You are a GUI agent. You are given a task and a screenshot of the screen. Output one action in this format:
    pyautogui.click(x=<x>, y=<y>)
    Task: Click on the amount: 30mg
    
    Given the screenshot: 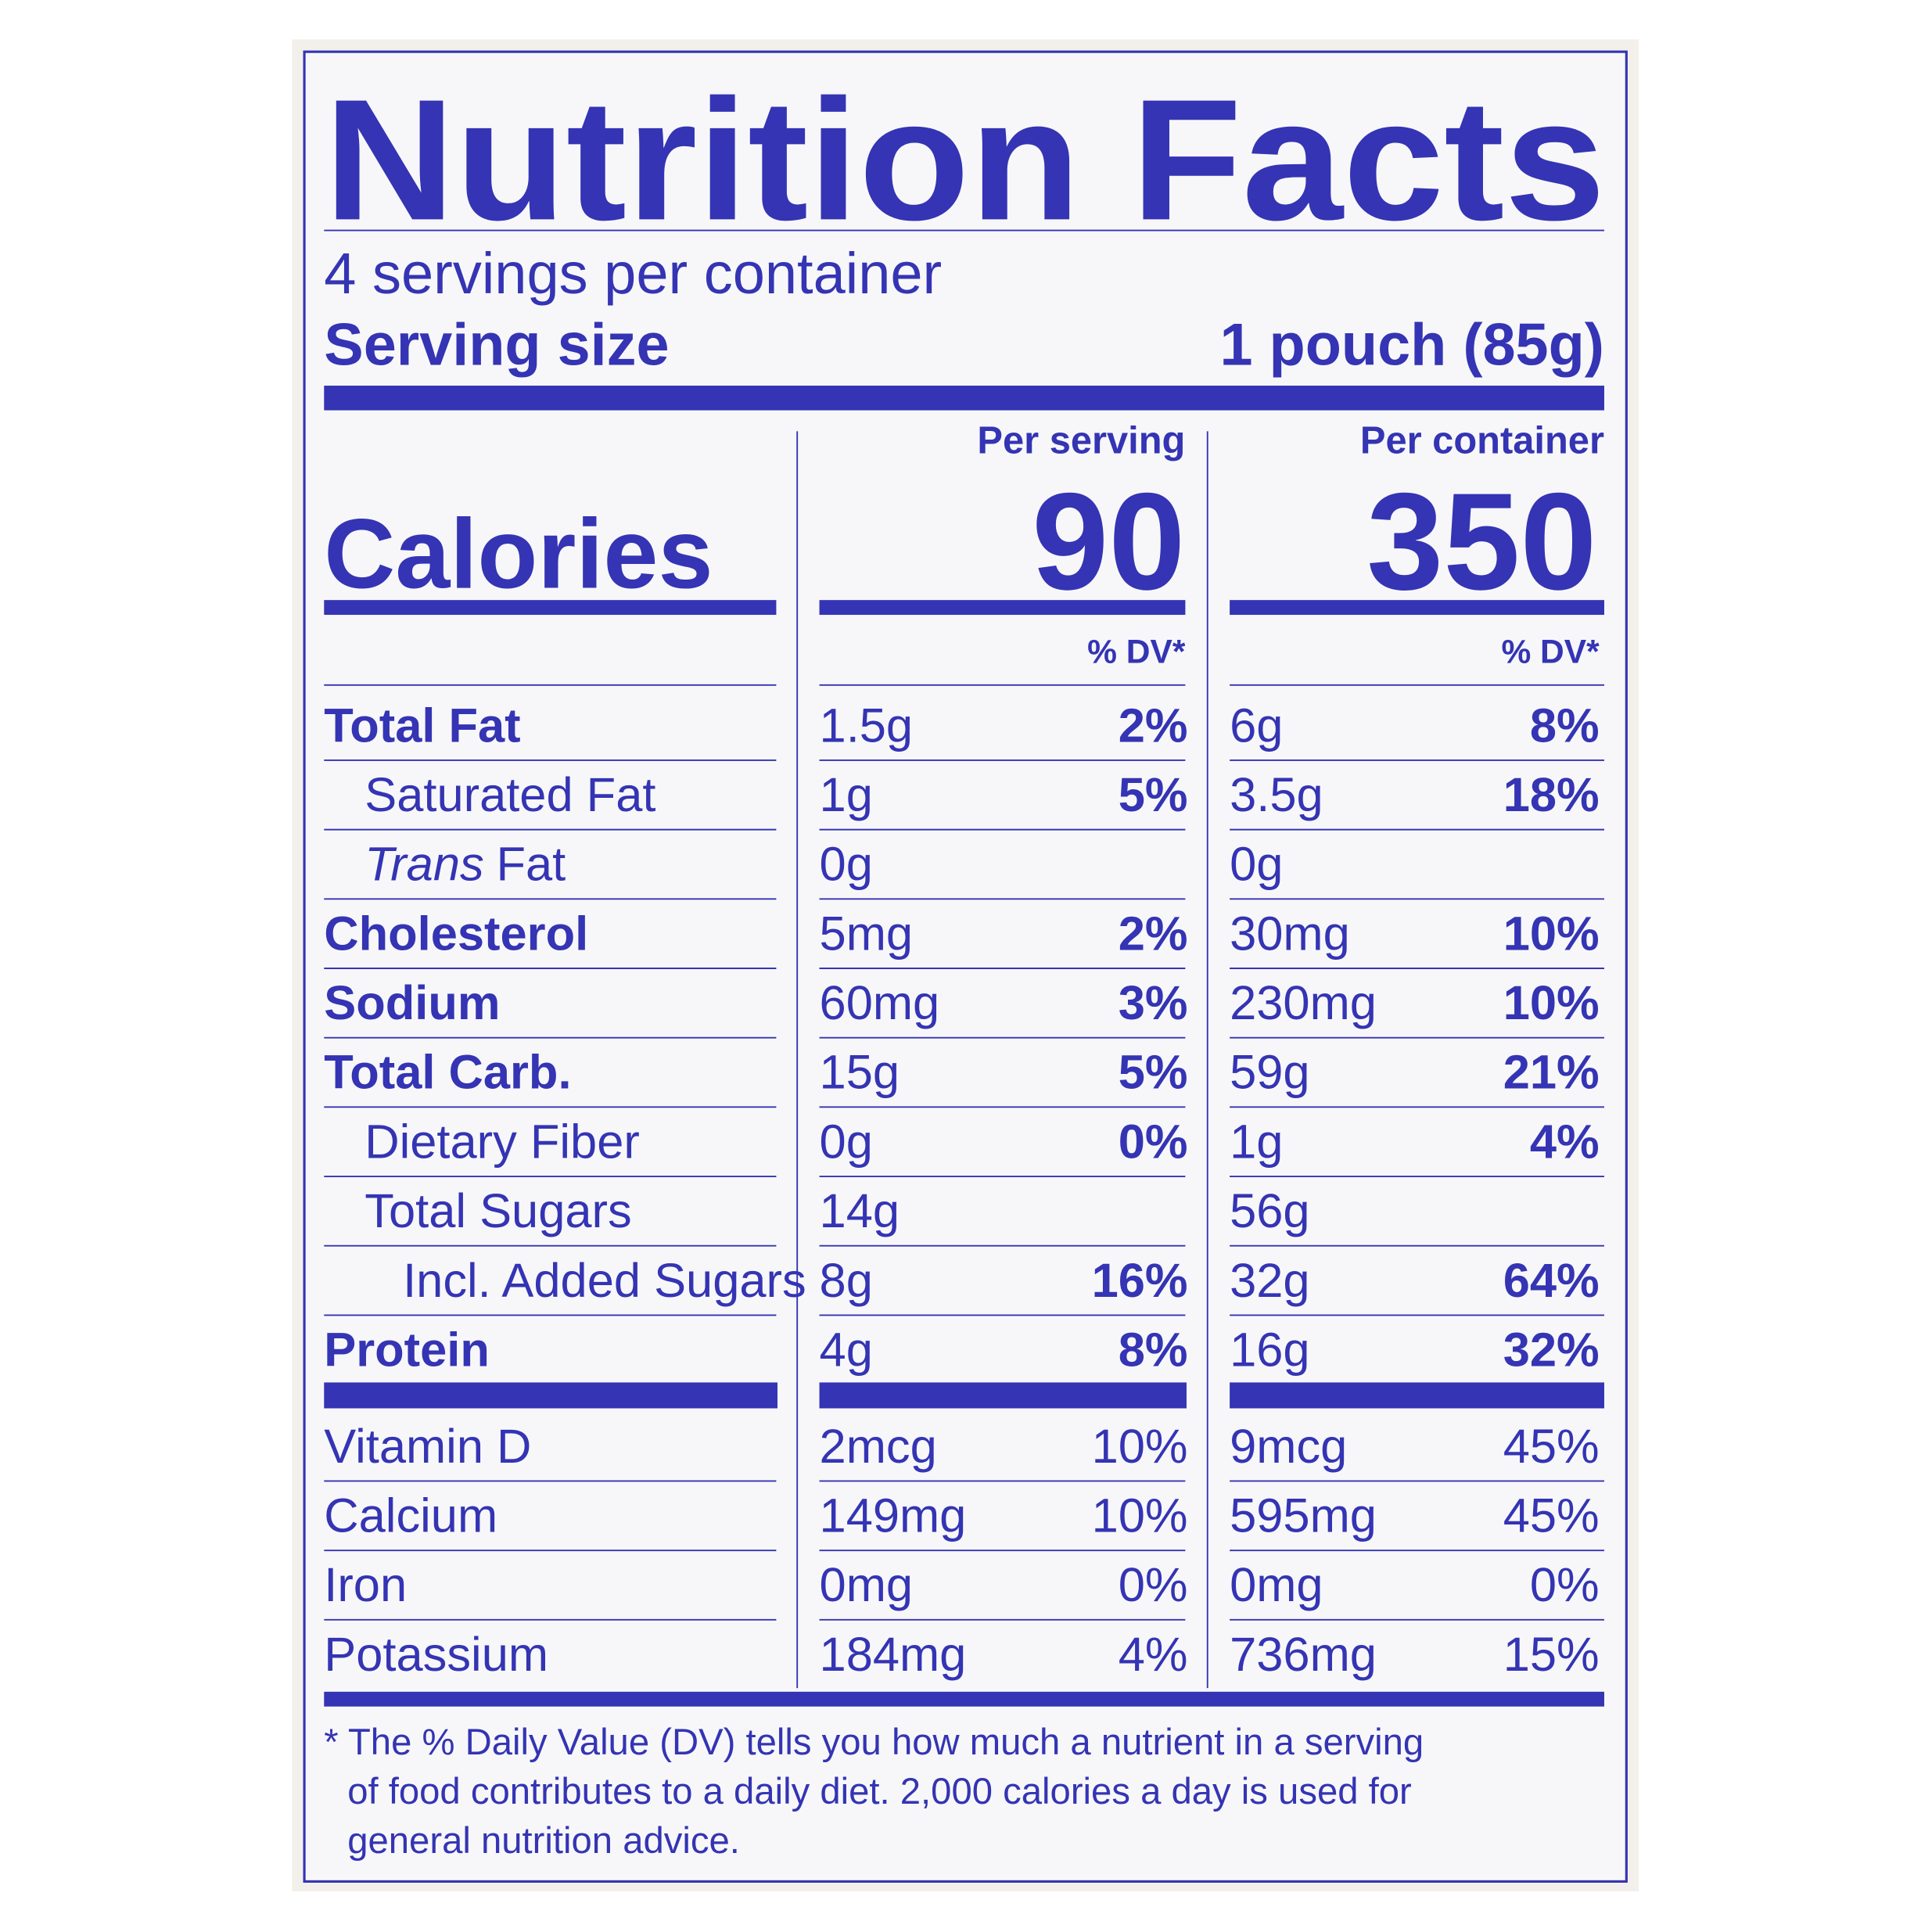 What is the action you would take?
    pyautogui.click(x=1290, y=934)
    